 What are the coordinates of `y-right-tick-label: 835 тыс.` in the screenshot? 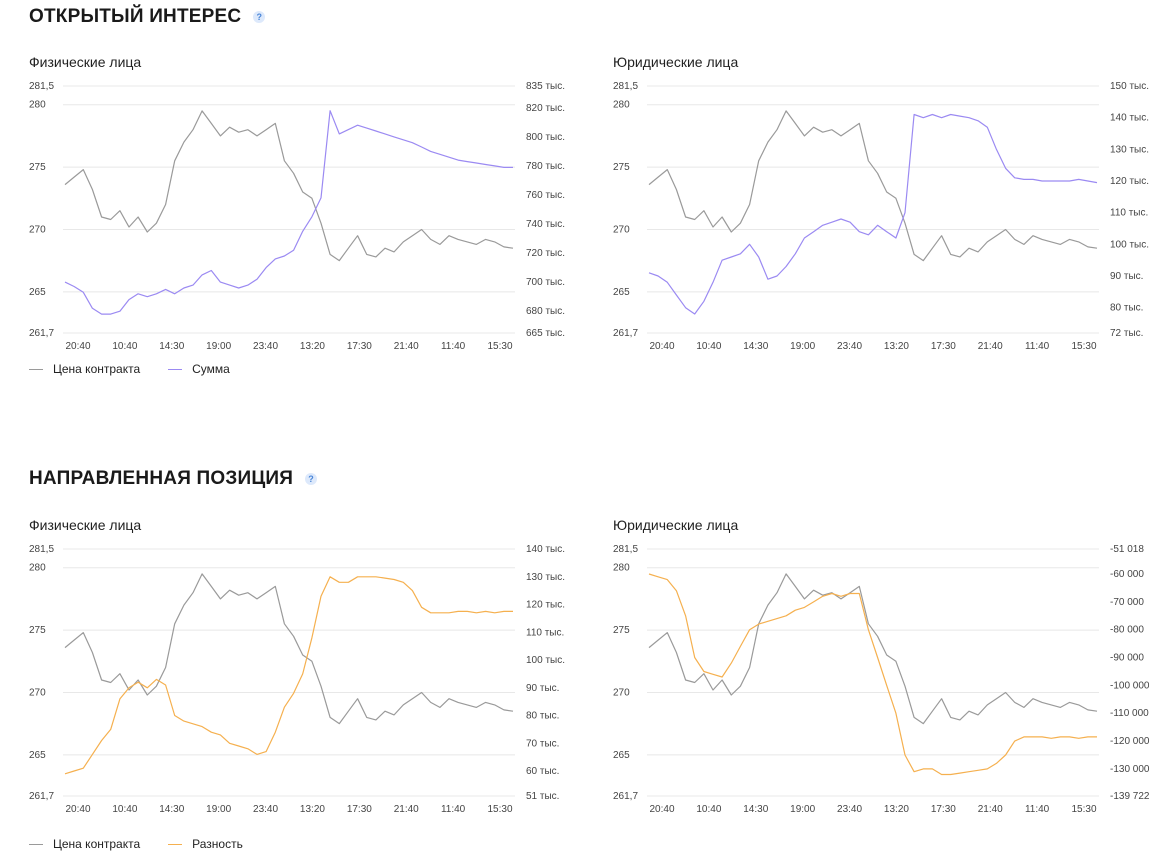 It's located at (545, 86).